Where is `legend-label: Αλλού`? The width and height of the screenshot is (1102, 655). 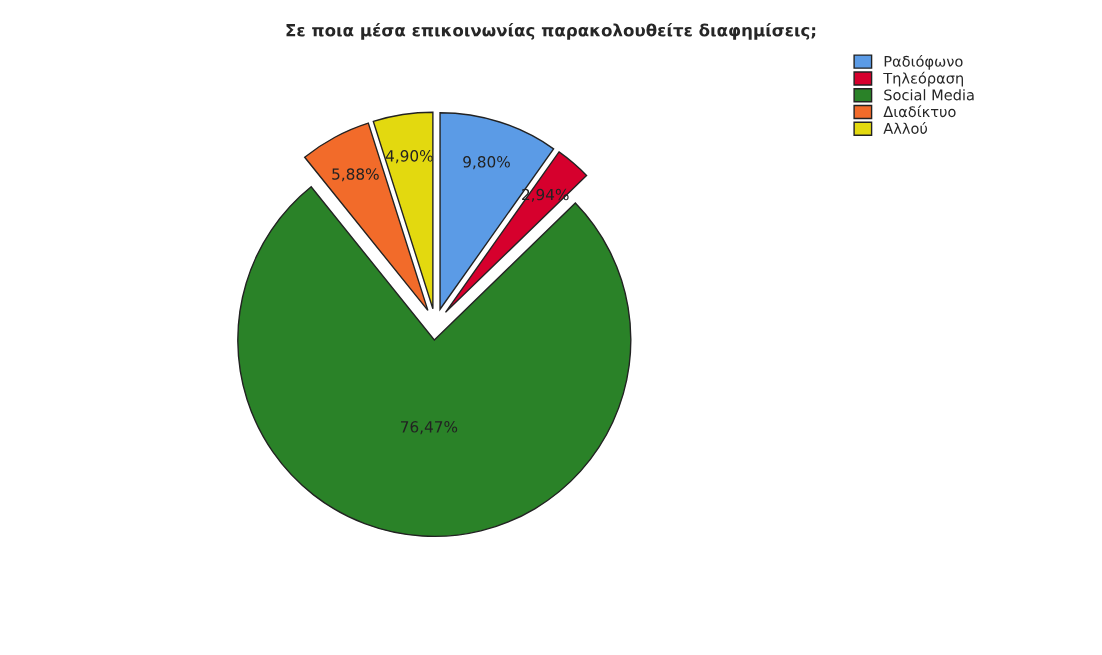 legend-label: Αλλού is located at coordinates (905, 128).